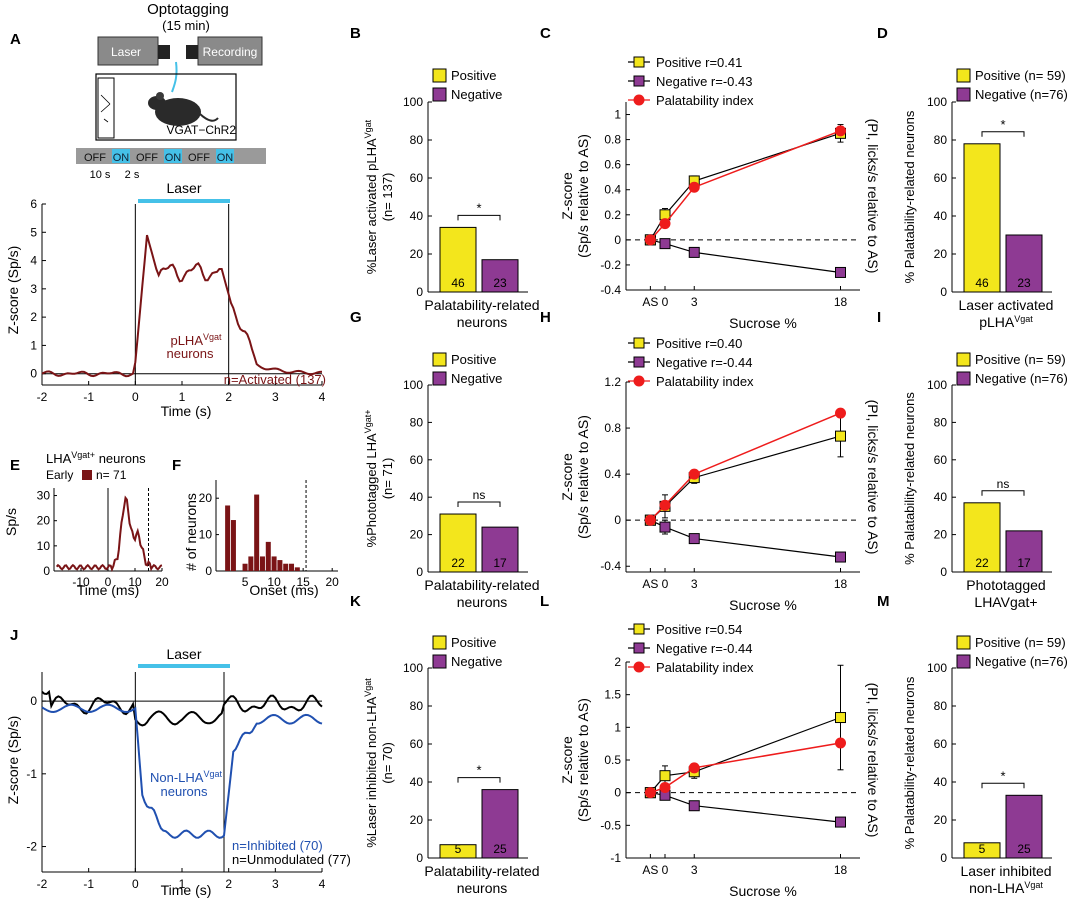  Describe the element at coordinates (212, 337) in the screenshot. I see `pLHA-label-sup: Vgat` at that location.